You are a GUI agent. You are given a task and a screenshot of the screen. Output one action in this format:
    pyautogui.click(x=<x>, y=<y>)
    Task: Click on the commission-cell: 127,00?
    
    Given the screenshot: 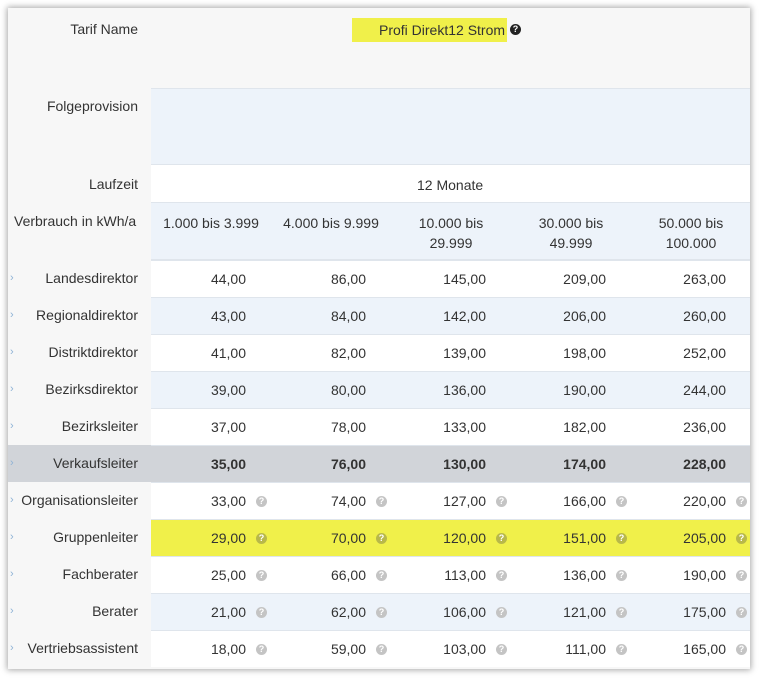 What is the action you would take?
    pyautogui.click(x=451, y=501)
    